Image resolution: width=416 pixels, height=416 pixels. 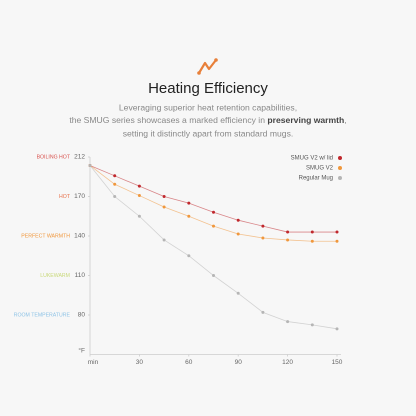 What do you see at coordinates (79, 196) in the screenshot?
I see `y-tick-label: 170` at bounding box center [79, 196].